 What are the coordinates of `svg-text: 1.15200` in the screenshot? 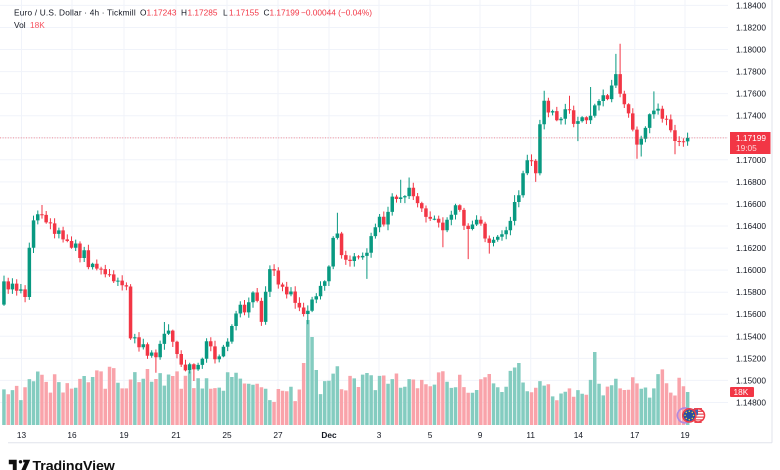 It's located at (751, 358).